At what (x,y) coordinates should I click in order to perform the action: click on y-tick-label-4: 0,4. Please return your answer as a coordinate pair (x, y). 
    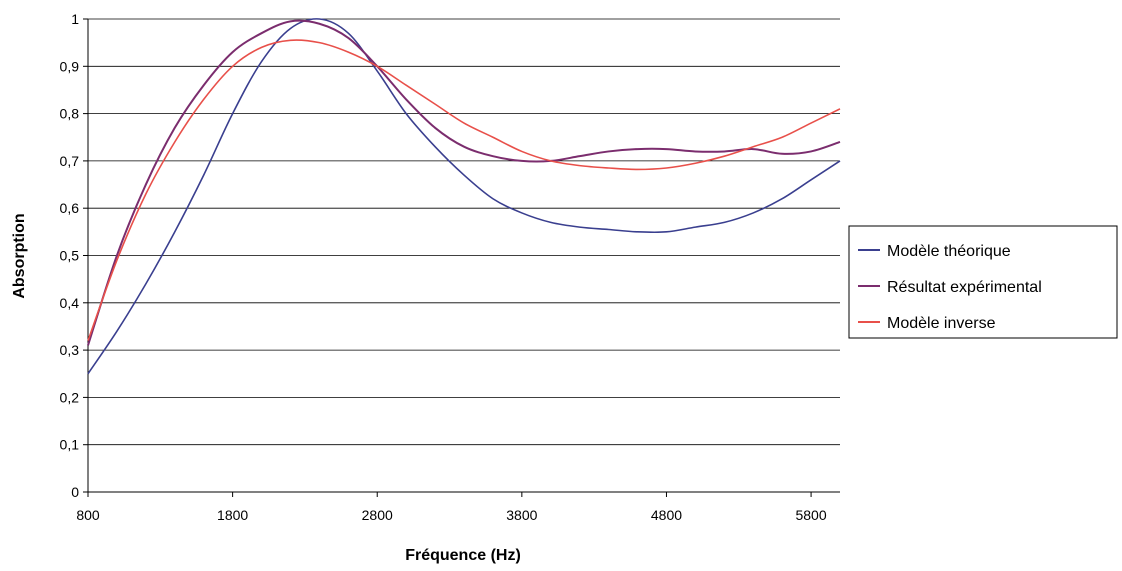
    Looking at the image, I should click on (70, 303).